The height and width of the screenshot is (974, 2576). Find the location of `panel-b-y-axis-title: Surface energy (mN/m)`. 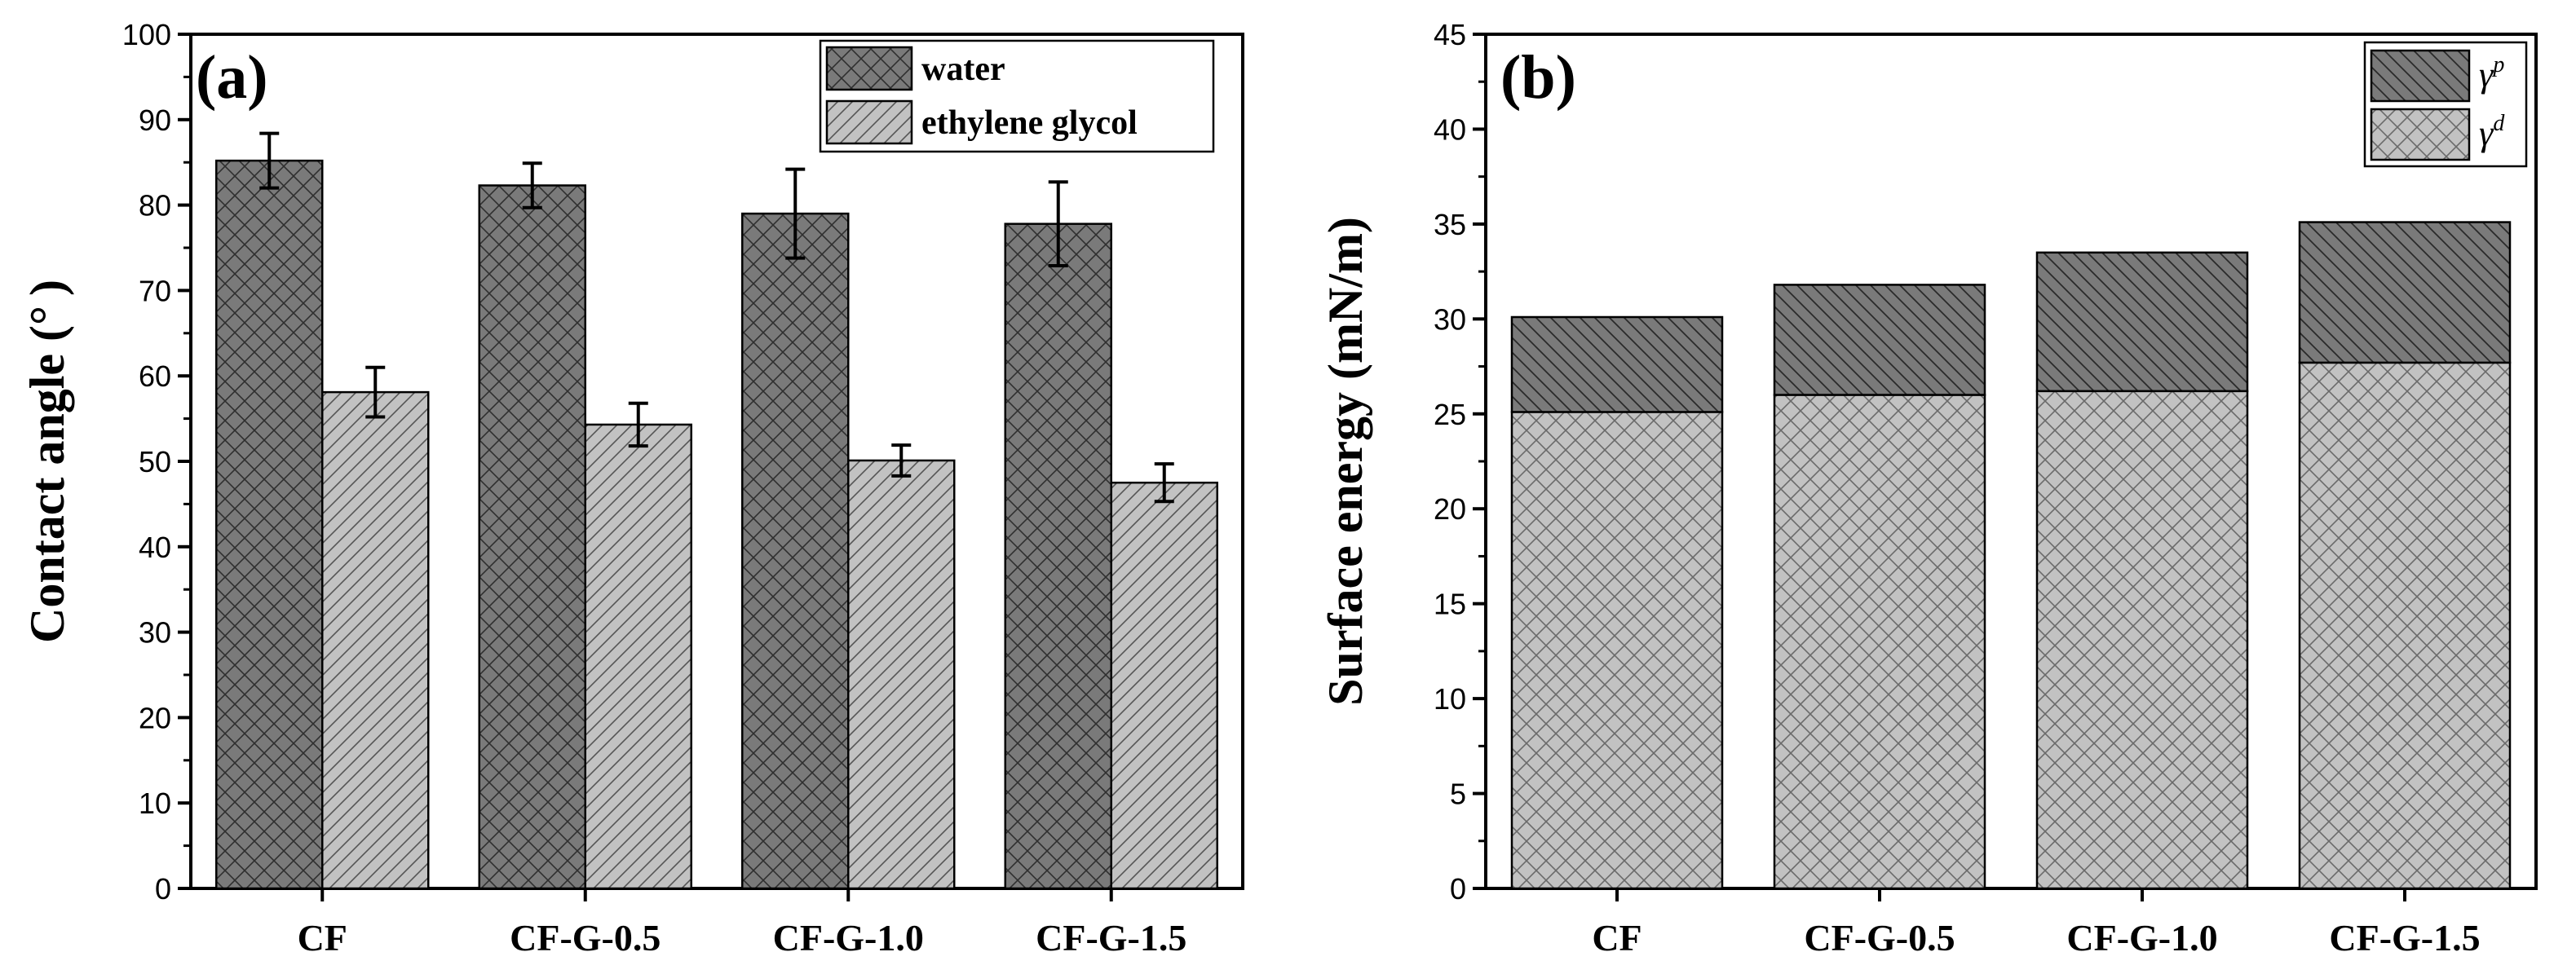

panel-b-y-axis-title: Surface energy (mN/m) is located at coordinates (1345, 461).